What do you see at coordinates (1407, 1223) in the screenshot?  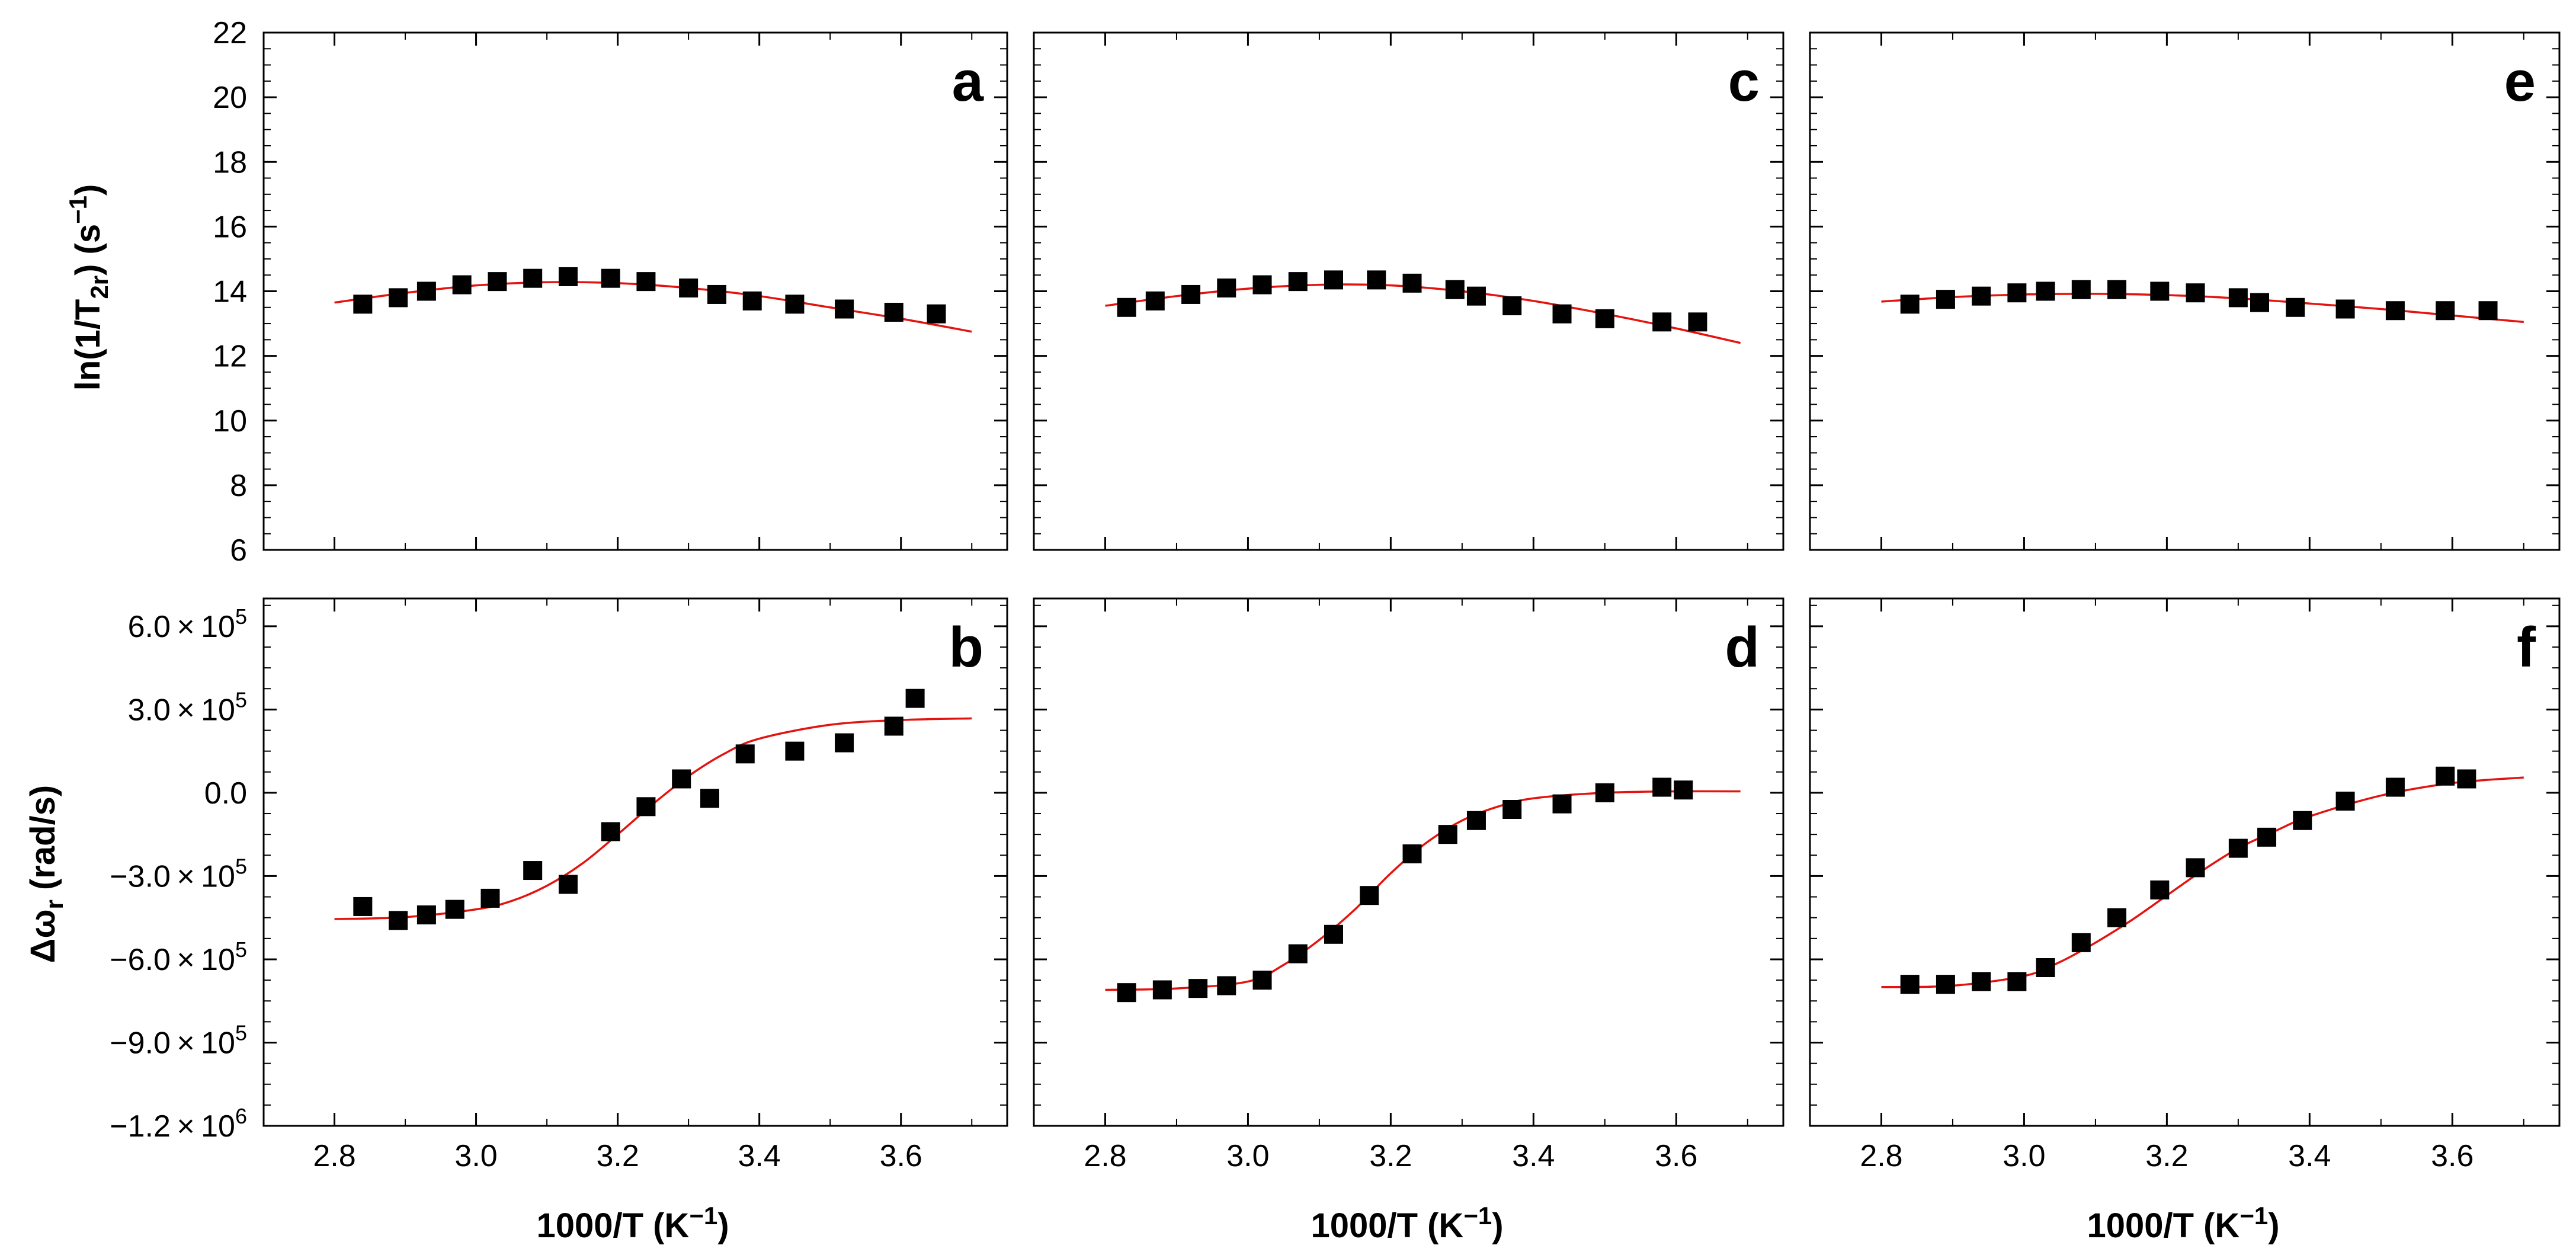 I see `x-axis-title-middle: 1000/T (K−1)` at bounding box center [1407, 1223].